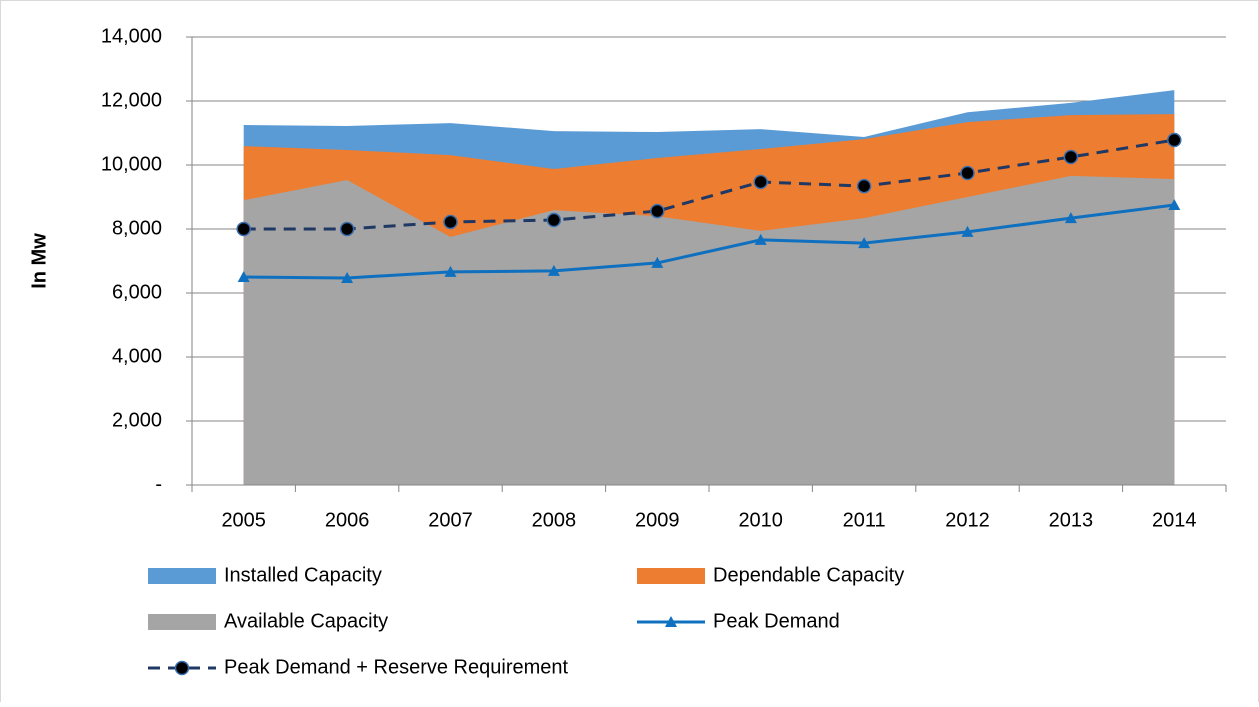 The width and height of the screenshot is (1259, 707). I want to click on y-axis-label: In Mw, so click(39, 261).